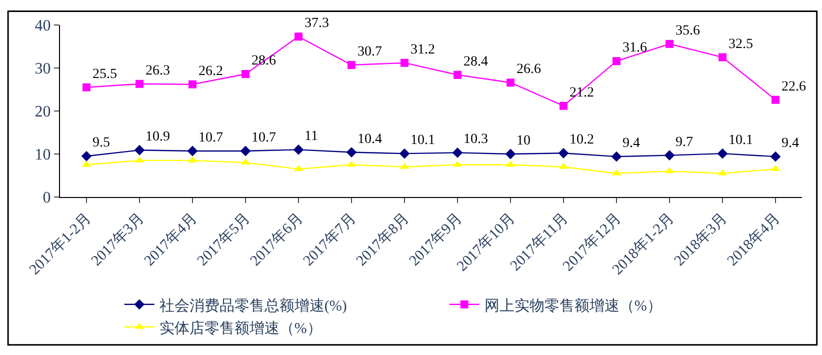  What do you see at coordinates (794, 86) in the screenshot?
I see `data-label: 22.6` at bounding box center [794, 86].